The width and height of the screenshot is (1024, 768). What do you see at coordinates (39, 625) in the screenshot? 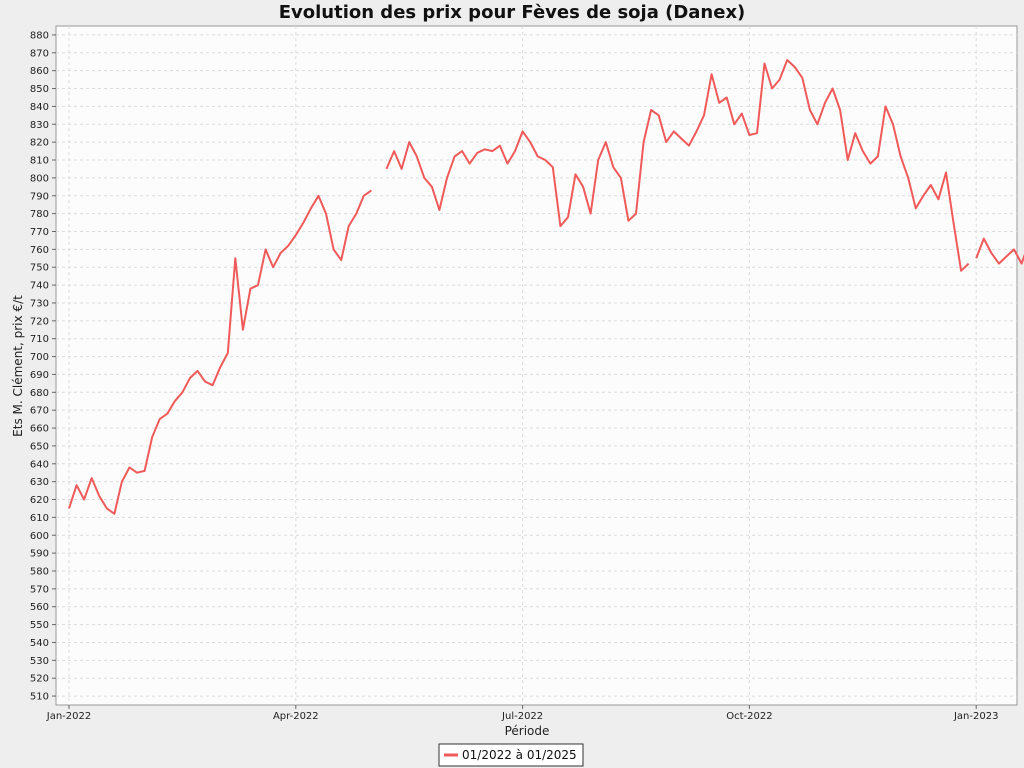
I see `y-tick-label: 550` at bounding box center [39, 625].